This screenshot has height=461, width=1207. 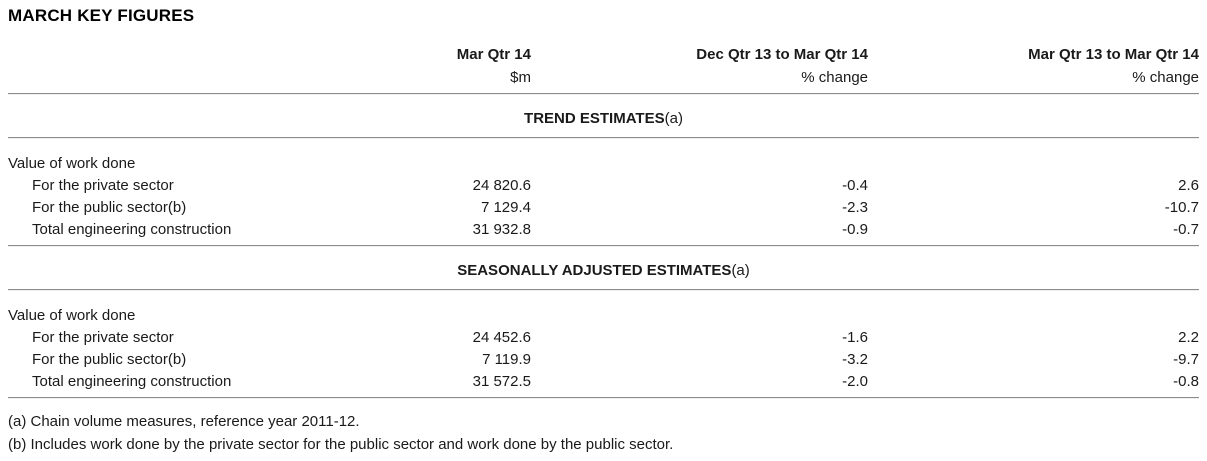 I want to click on section-heading-seasonally-adjusted: SEASONALLY ADJUSTED ESTIMATES(a), so click(x=603, y=268).